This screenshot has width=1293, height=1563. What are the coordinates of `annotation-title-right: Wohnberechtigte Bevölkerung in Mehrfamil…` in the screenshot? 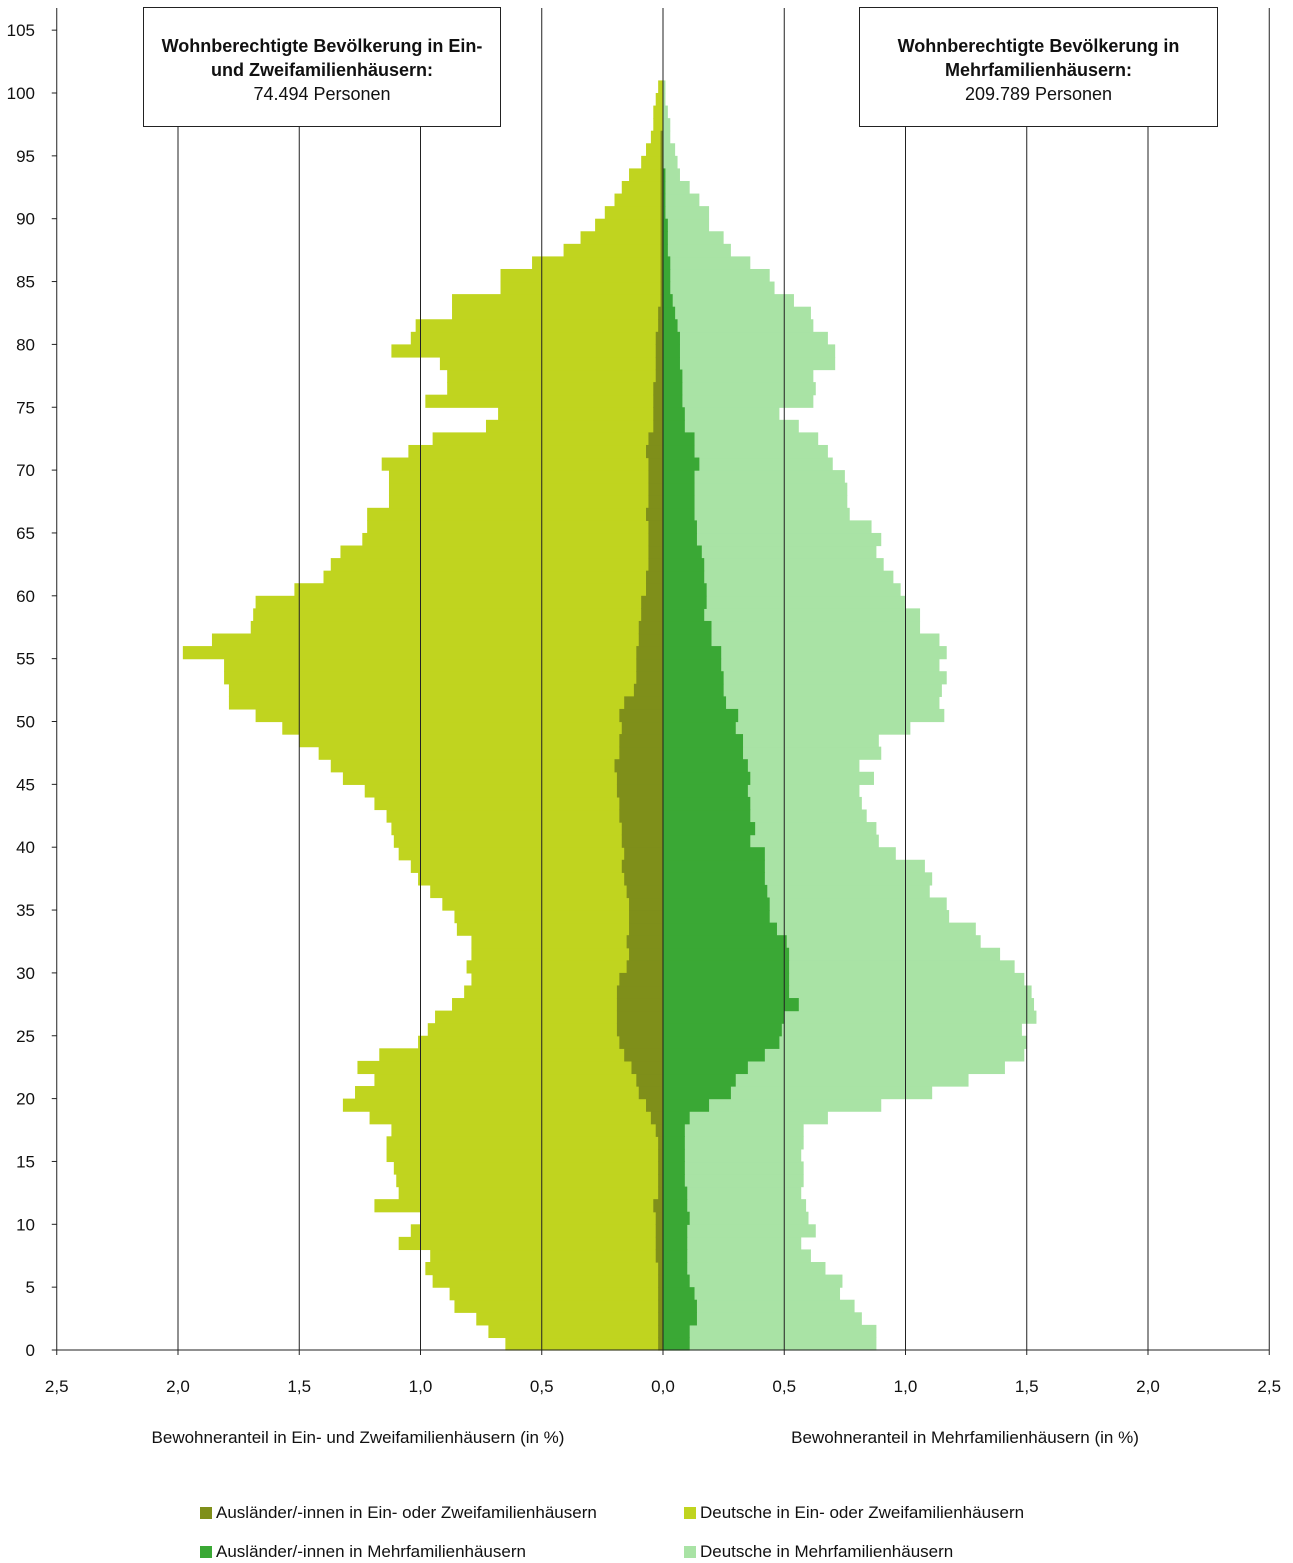 It's located at (1038, 58).